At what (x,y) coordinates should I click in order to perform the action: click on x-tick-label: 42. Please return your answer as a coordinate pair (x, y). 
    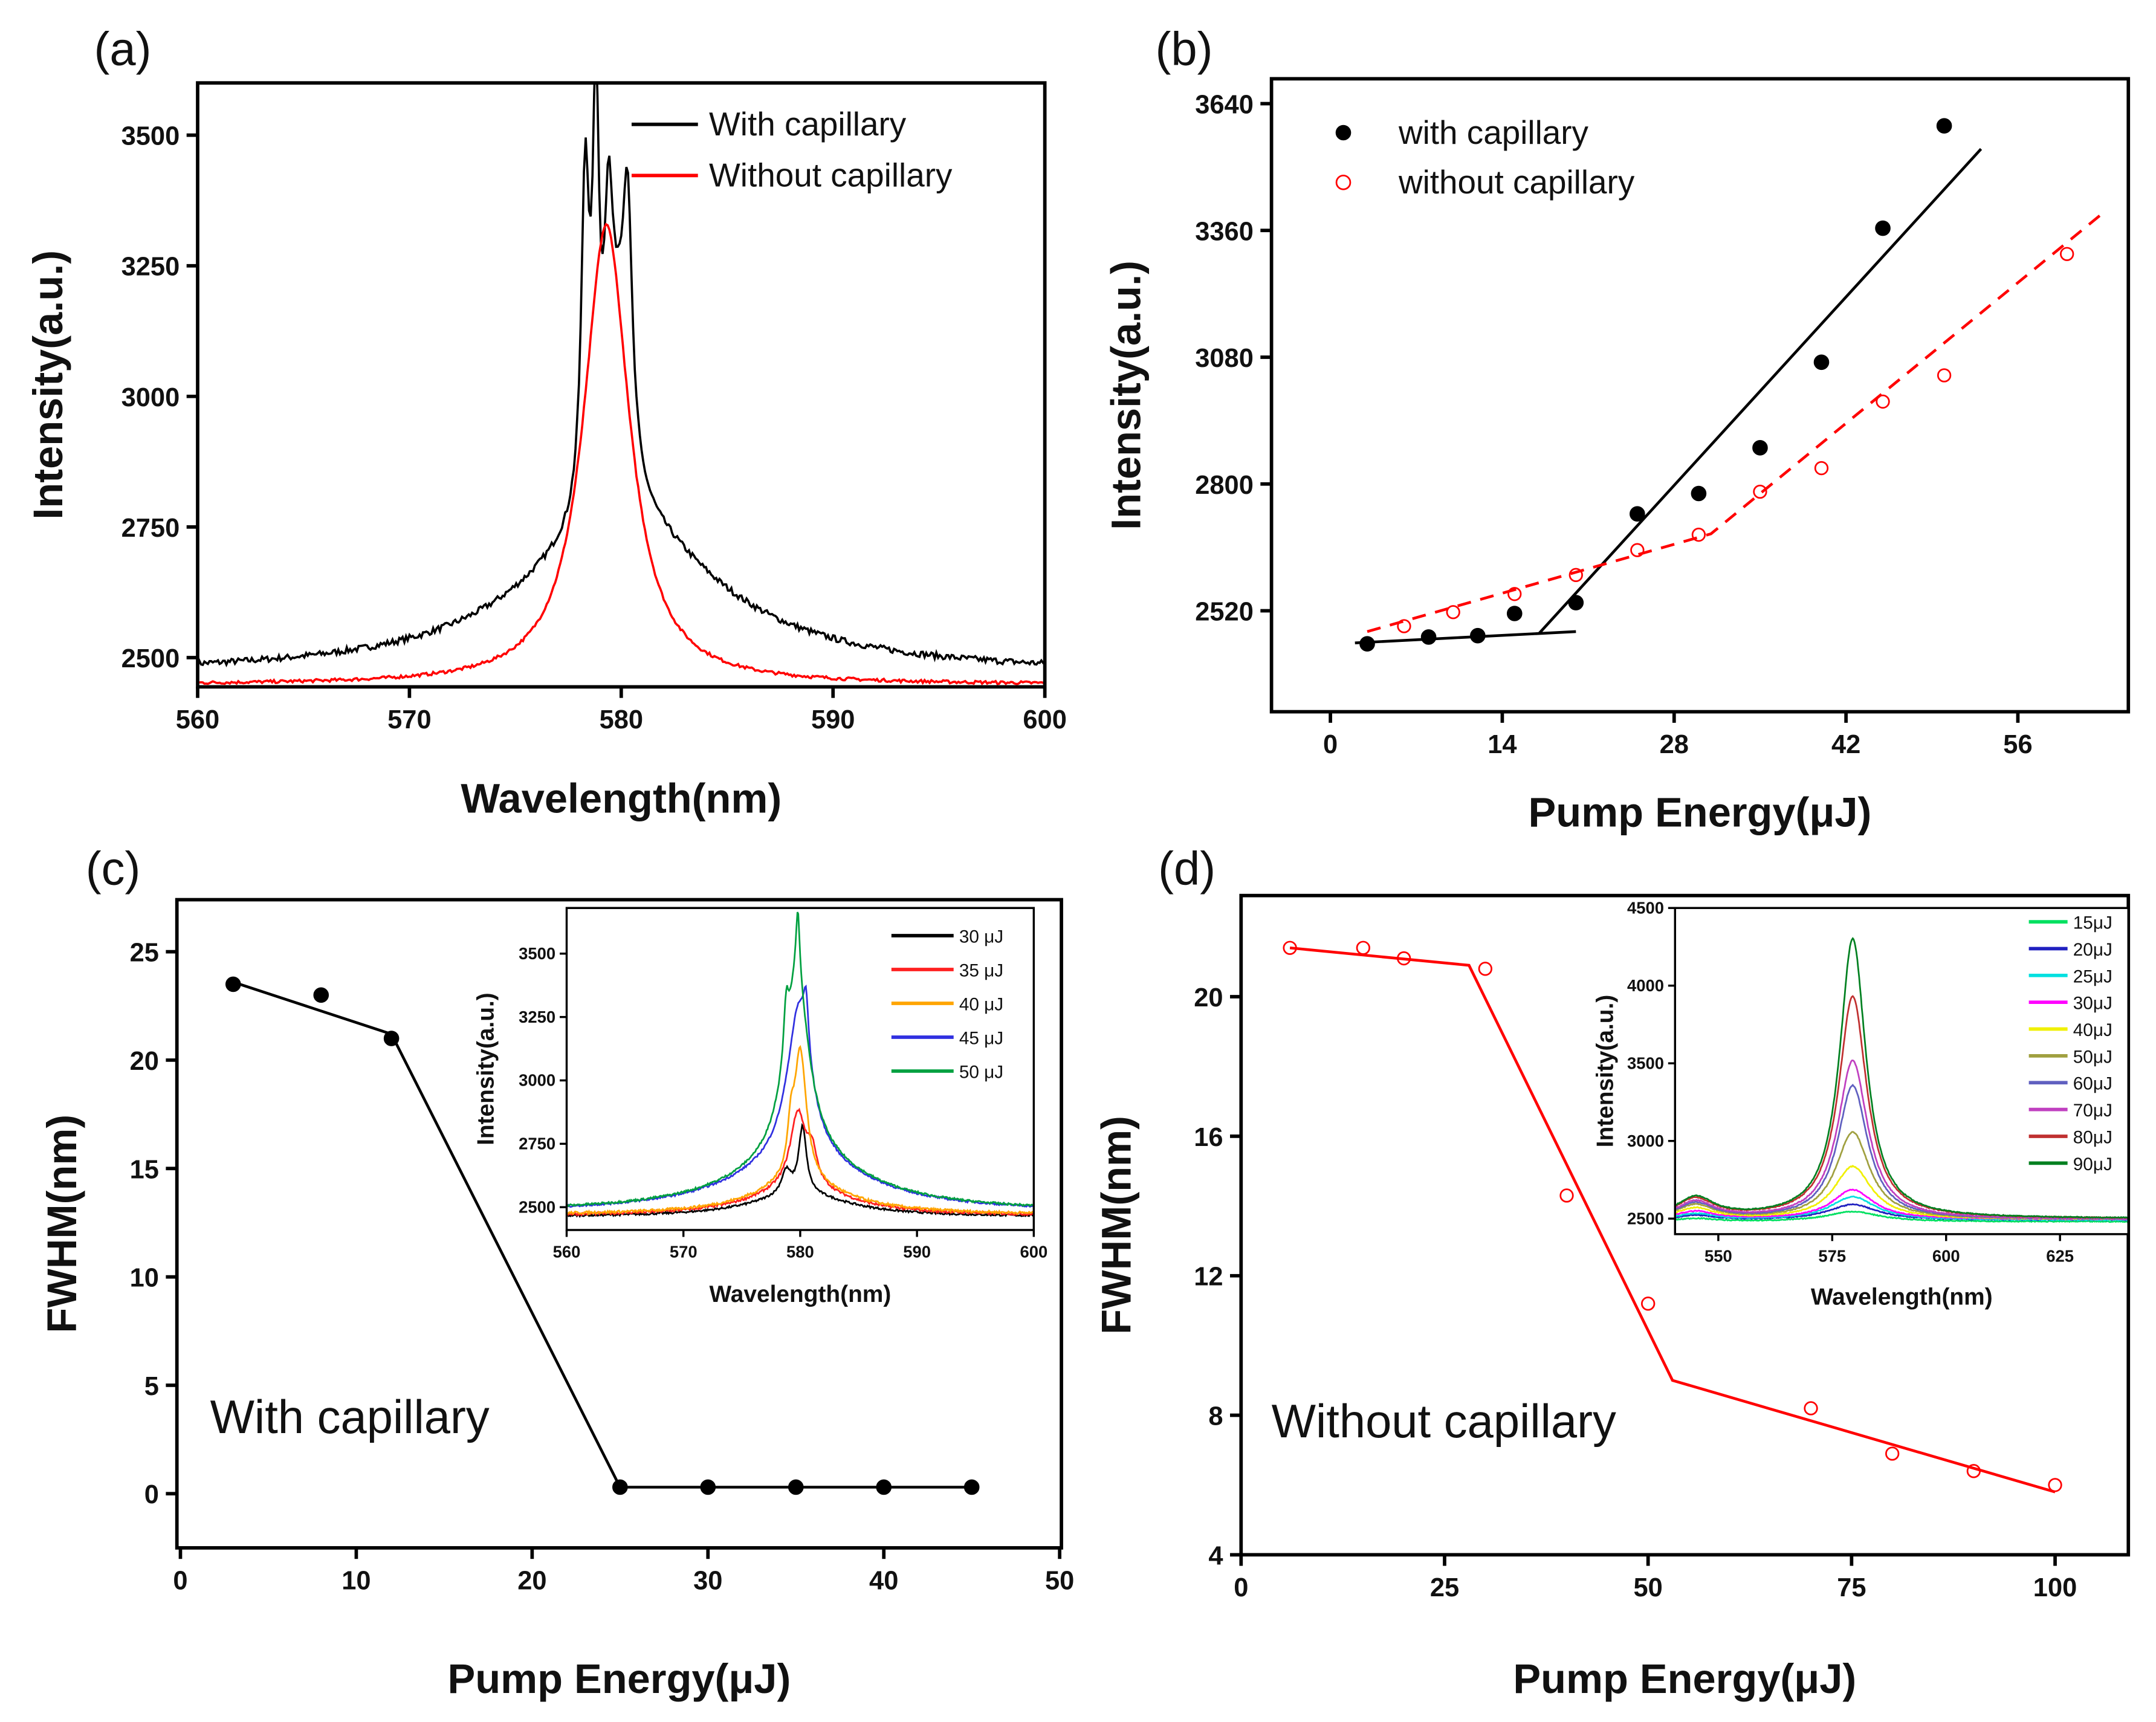
    Looking at the image, I should click on (1845, 744).